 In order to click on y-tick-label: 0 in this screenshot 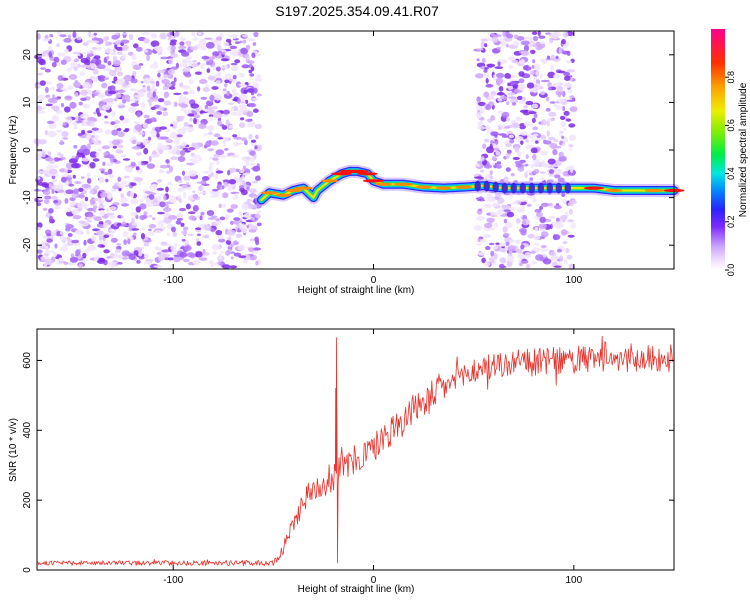, I will do `click(27, 150)`.